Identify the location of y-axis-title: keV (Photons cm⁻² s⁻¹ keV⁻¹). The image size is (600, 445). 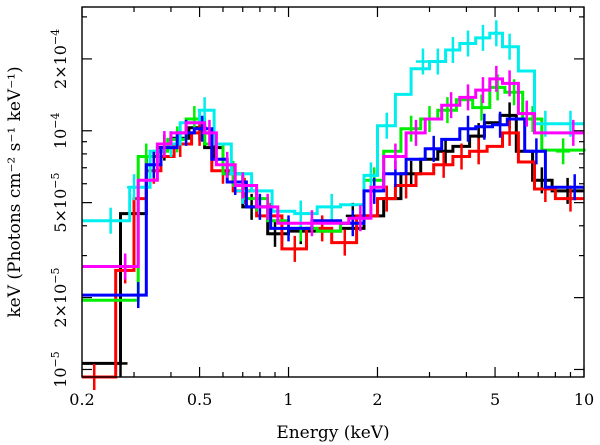
(15, 191).